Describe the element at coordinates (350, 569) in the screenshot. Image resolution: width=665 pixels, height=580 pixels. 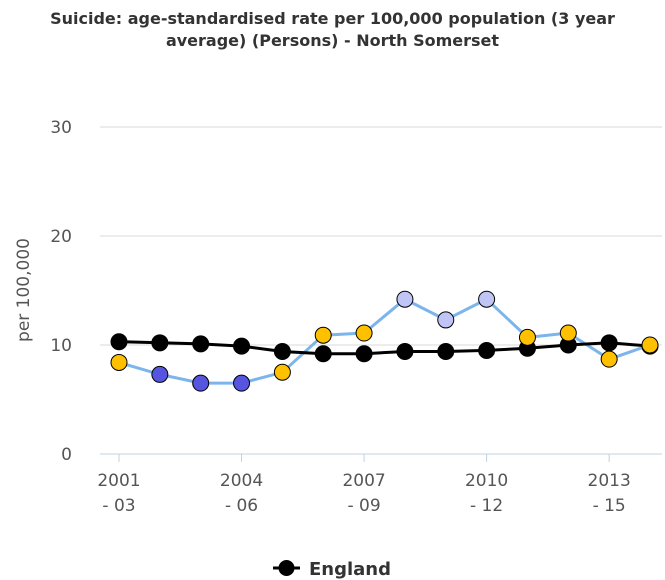
I see `legend-label-england: England` at that location.